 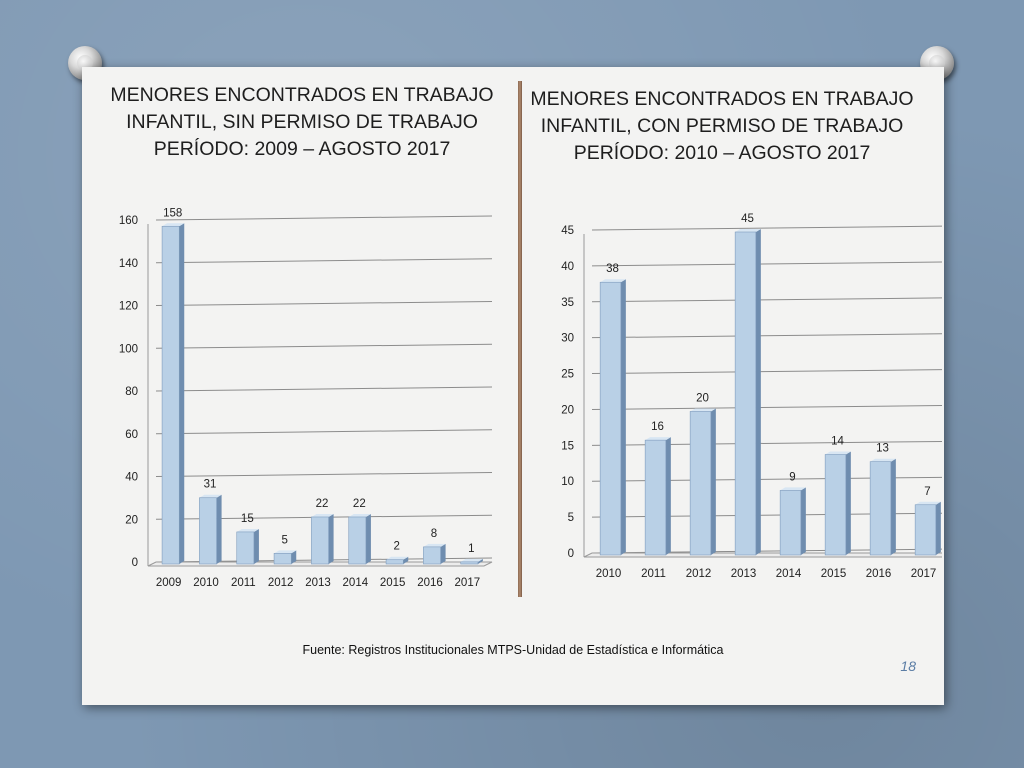 I want to click on y-tick-label: 45, so click(x=567, y=231).